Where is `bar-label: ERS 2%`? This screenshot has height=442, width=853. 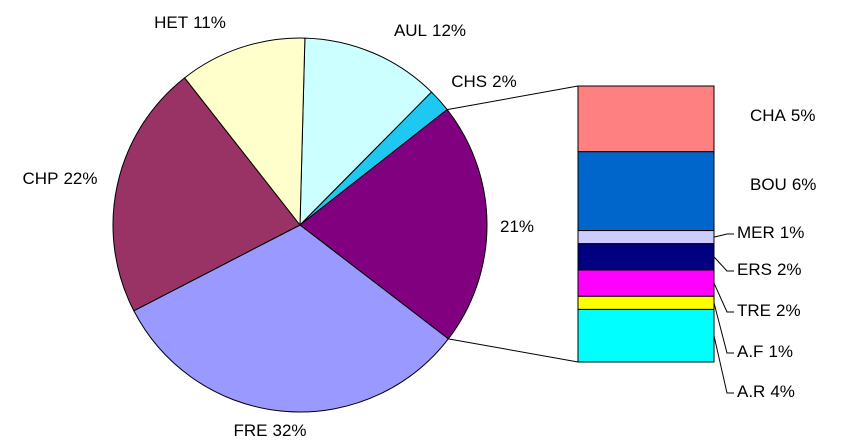 bar-label: ERS 2% is located at coordinates (769, 269).